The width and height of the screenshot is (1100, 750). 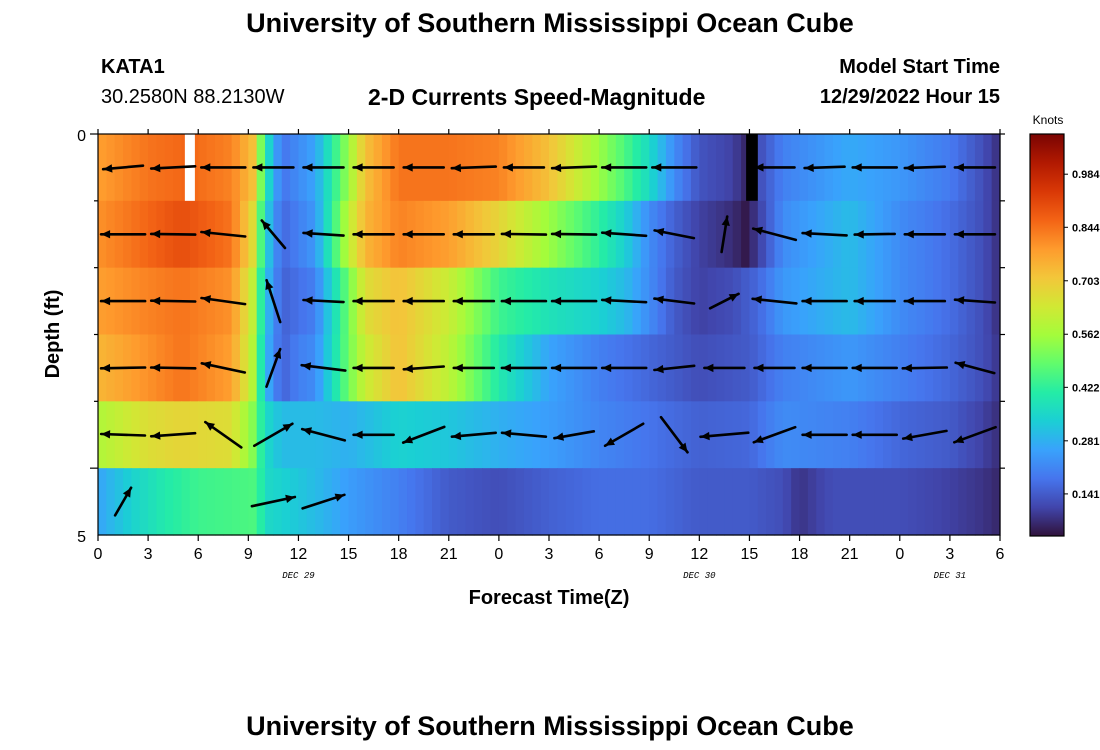 I want to click on x-date-label: DEC 29, so click(x=298, y=576).